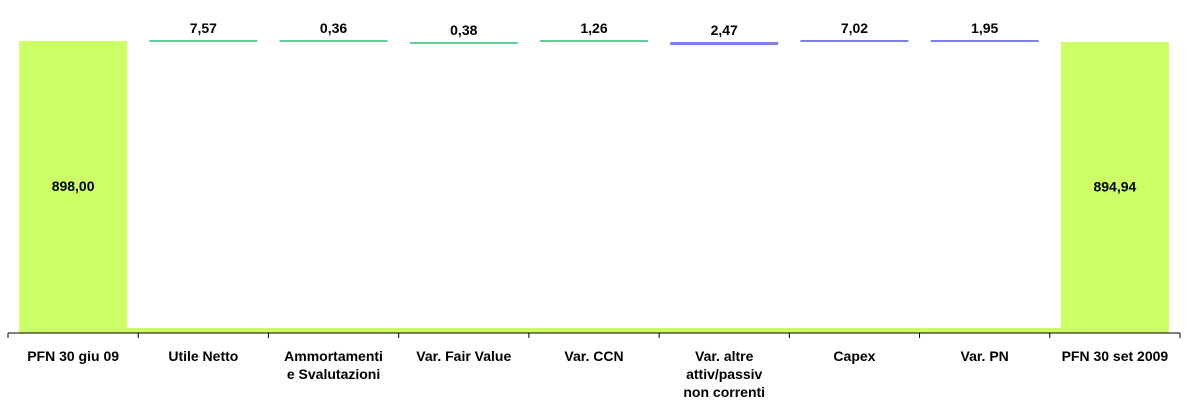  I want to click on value-label: 1,95, so click(984, 28).